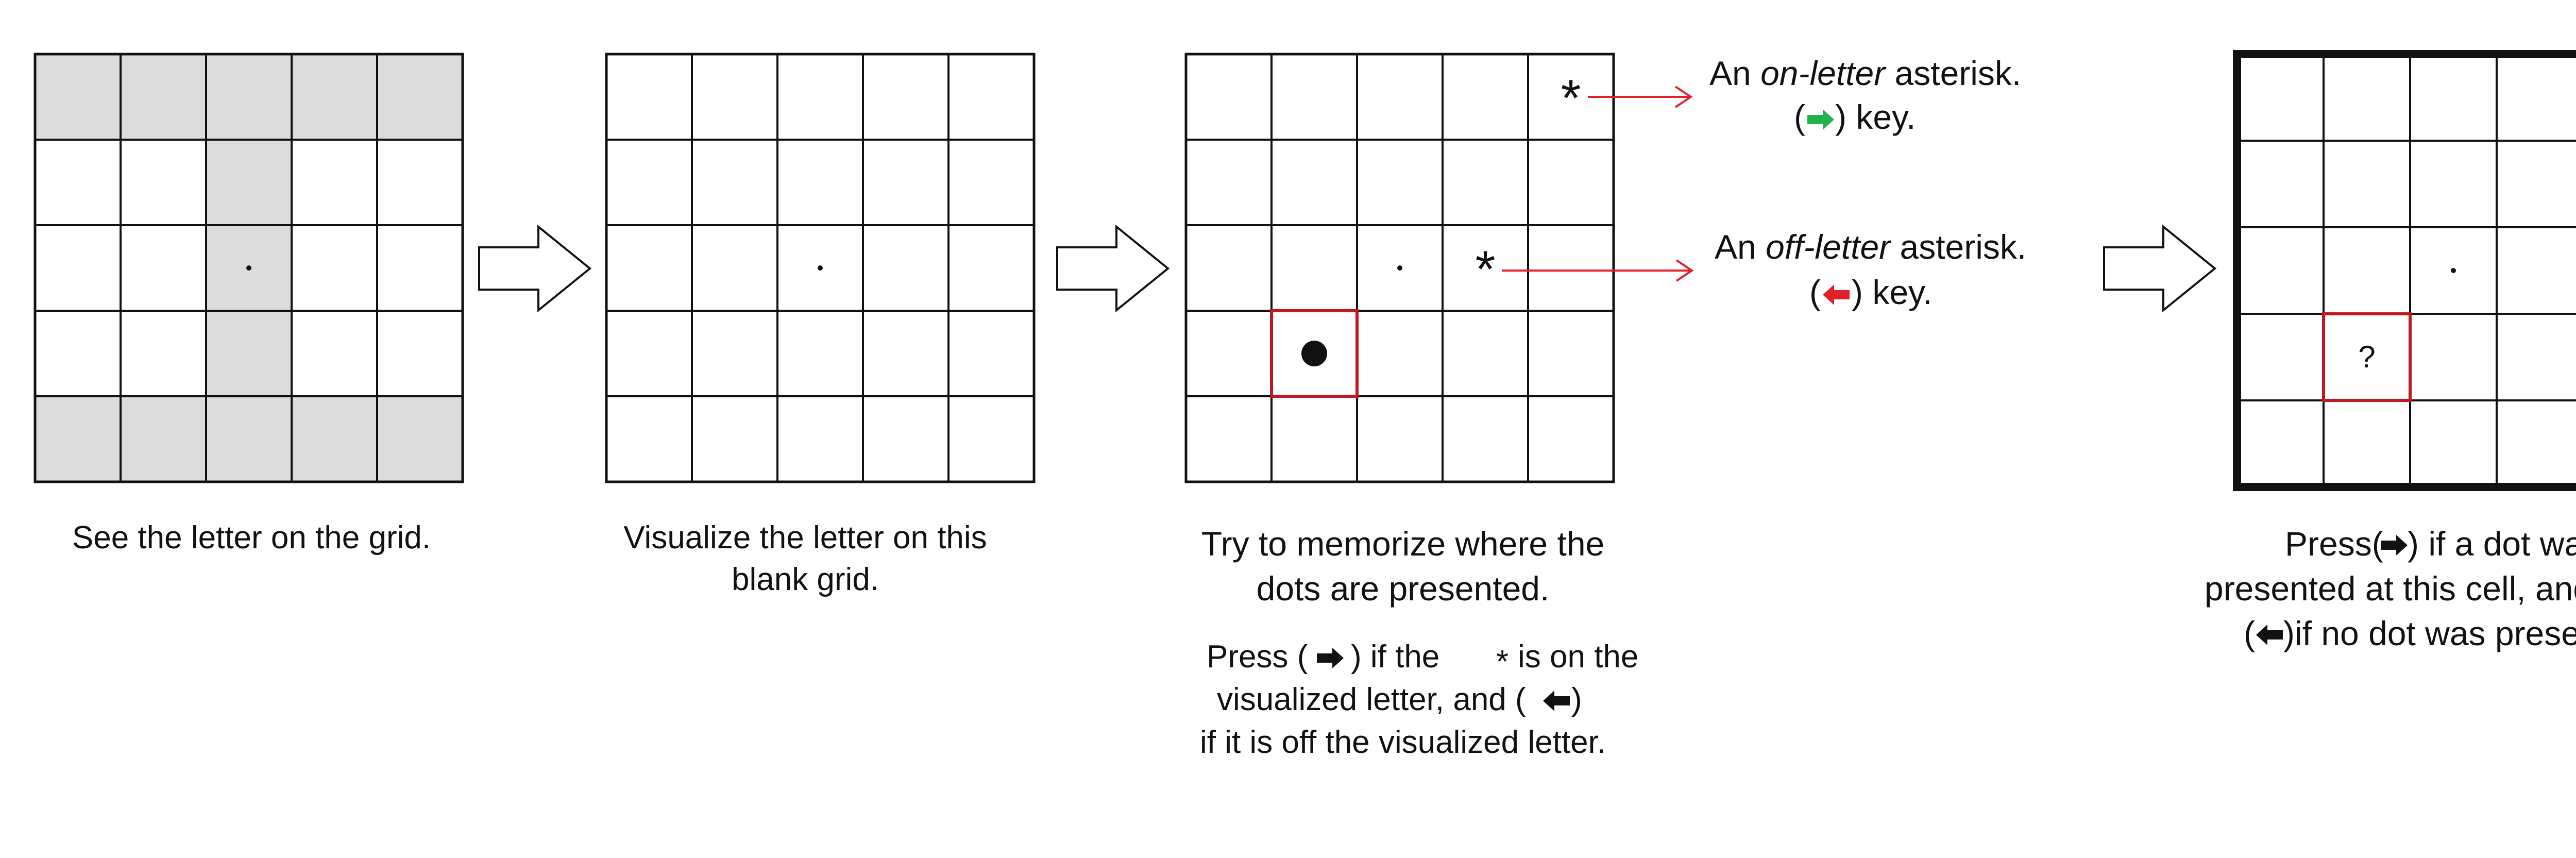  Describe the element at coordinates (2429, 633) in the screenshot. I see `panel-4-caption-line-3-b: )if no dot was presented.` at that location.